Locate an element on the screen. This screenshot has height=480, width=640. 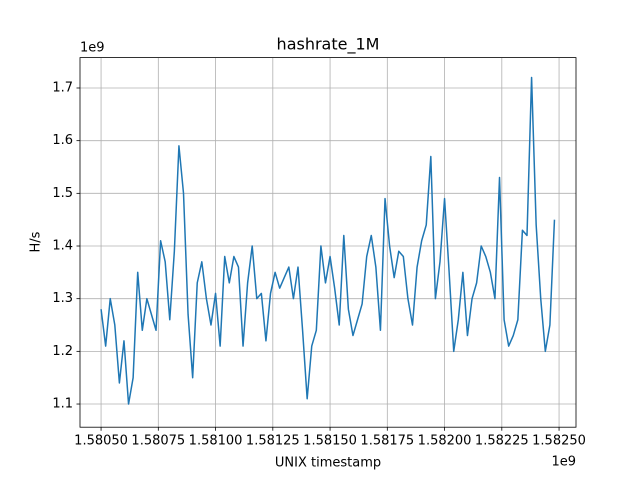
x-axis-label: UNIX timestamp is located at coordinates (328, 463).